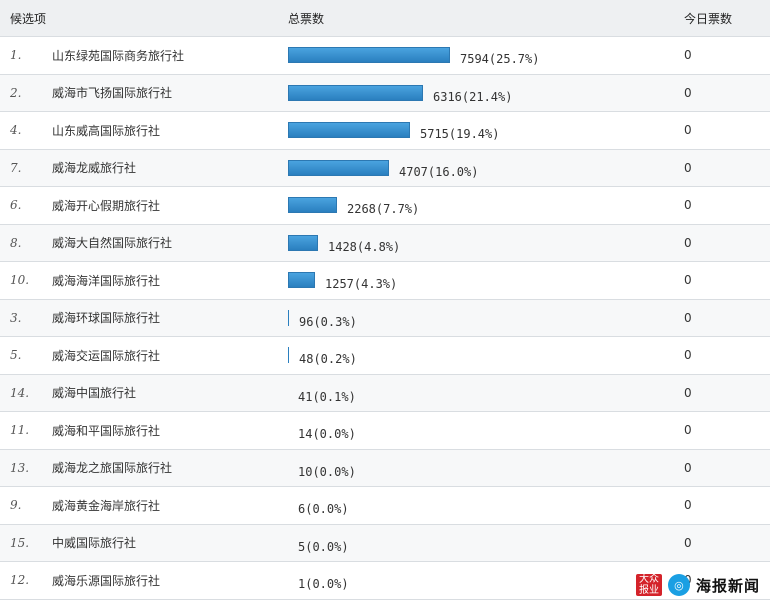  What do you see at coordinates (473, 96) in the screenshot?
I see `vote-count: 6316(21.4%)` at bounding box center [473, 96].